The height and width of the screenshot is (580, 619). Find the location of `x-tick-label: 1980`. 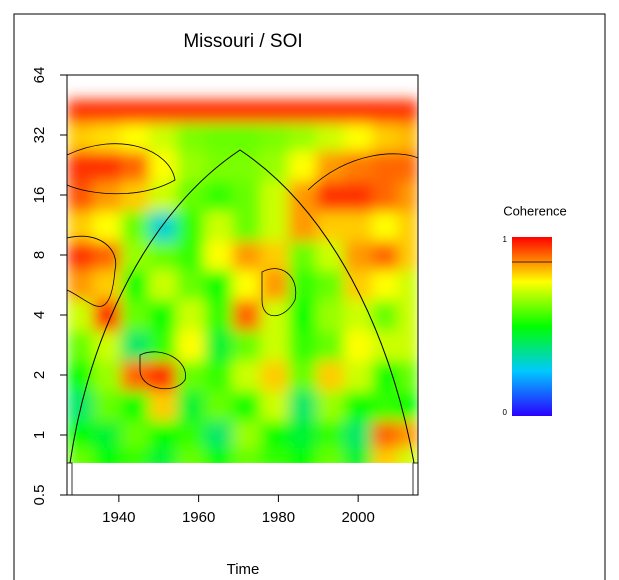

x-tick-label: 1980 is located at coordinates (278, 517).